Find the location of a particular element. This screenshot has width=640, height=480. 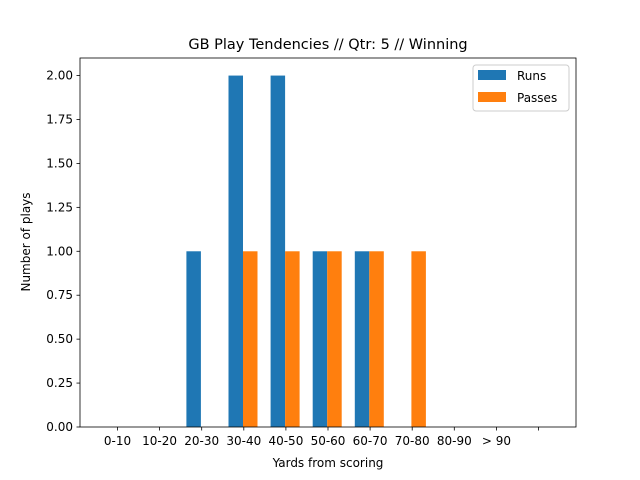

legend-label-passes: Passes is located at coordinates (537, 98).